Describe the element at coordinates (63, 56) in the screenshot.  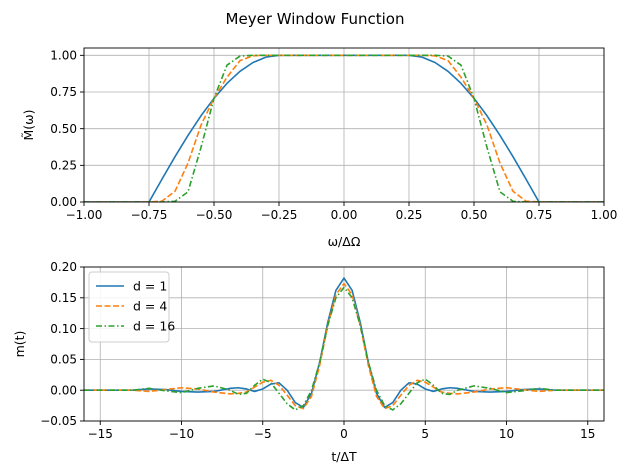
I see `top-y-tick-label: 1.00` at that location.